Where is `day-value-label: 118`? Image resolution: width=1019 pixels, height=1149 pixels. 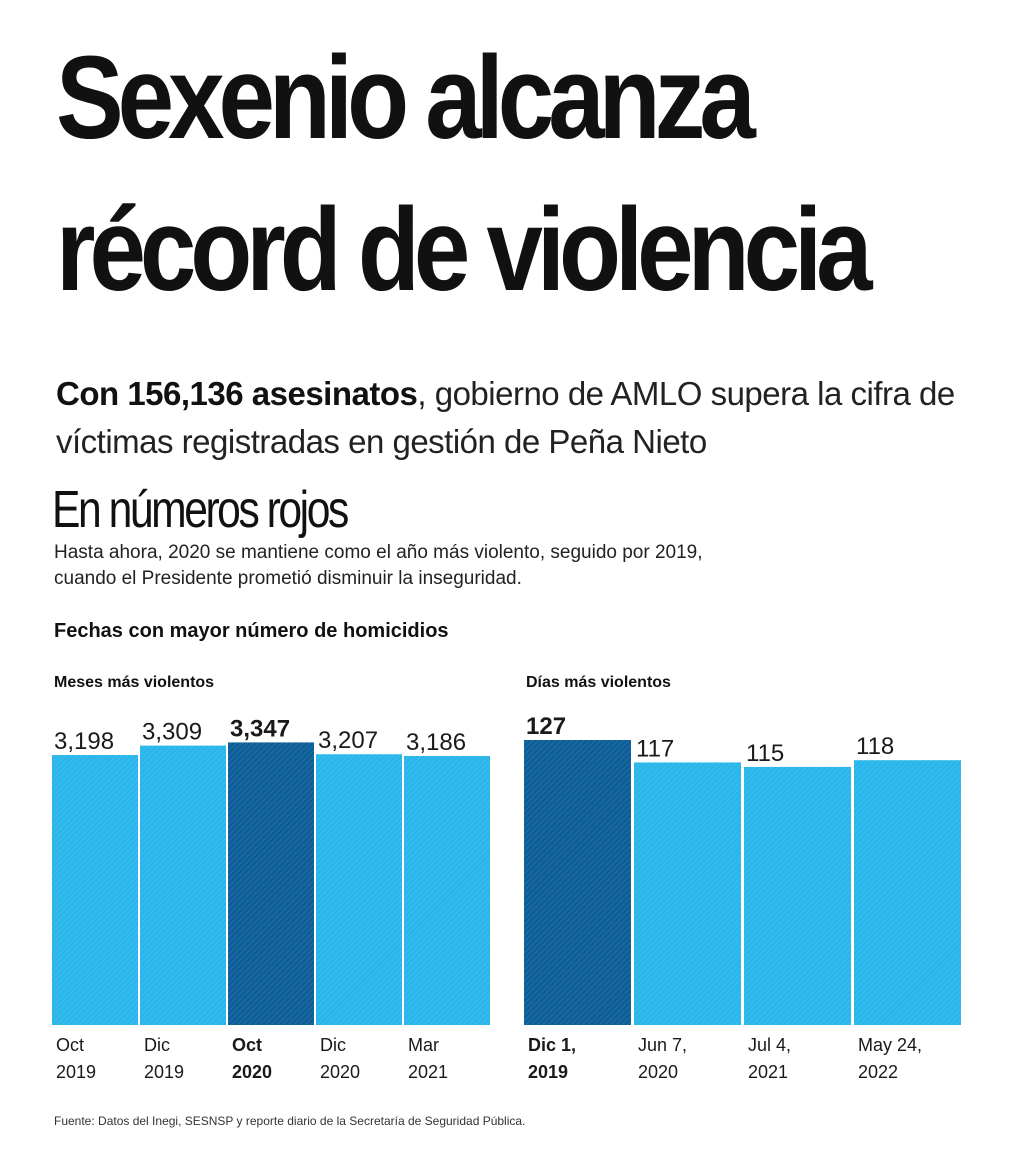 day-value-label: 118 is located at coordinates (875, 746).